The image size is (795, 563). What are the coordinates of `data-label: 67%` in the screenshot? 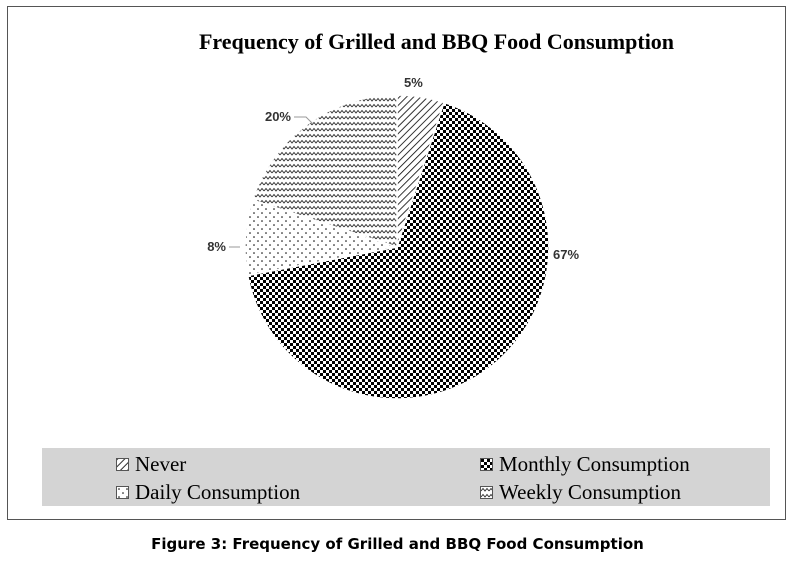 It's located at (566, 254).